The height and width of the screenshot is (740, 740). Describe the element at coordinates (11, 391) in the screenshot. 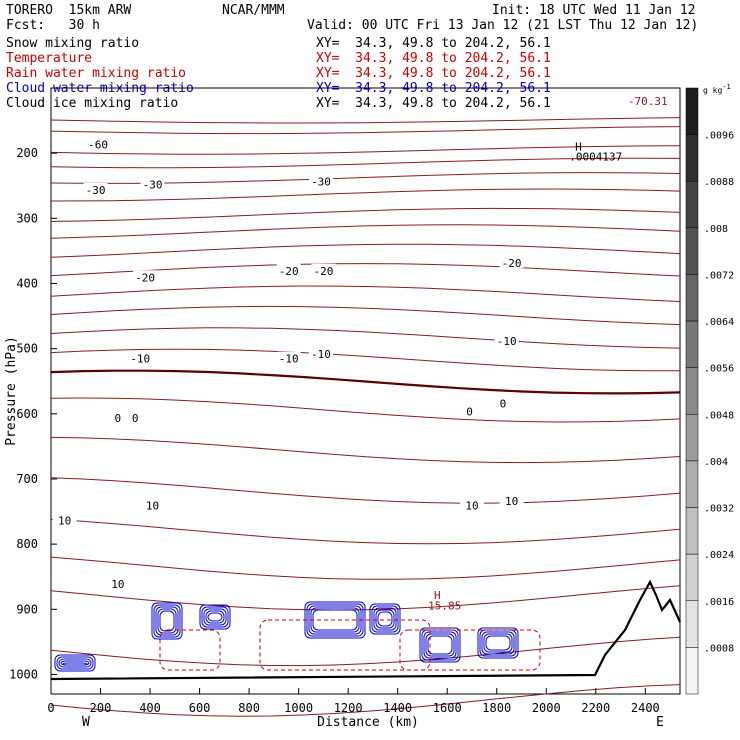

I see `y-axis-label: Pressure (hPa)` at that location.